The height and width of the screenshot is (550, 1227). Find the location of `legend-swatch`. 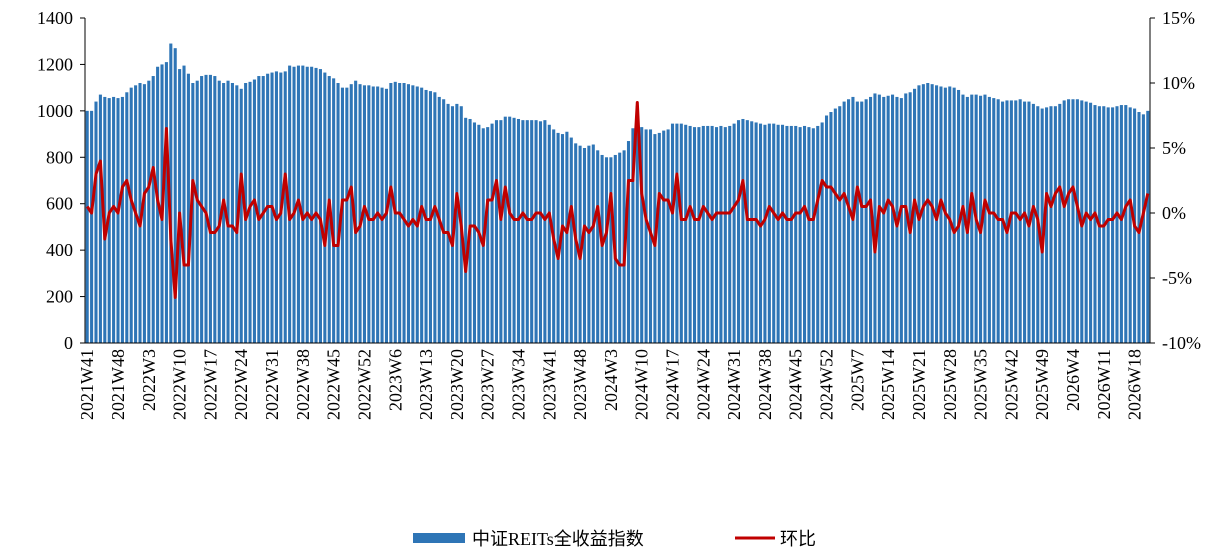

legend-swatch is located at coordinates (439, 538).